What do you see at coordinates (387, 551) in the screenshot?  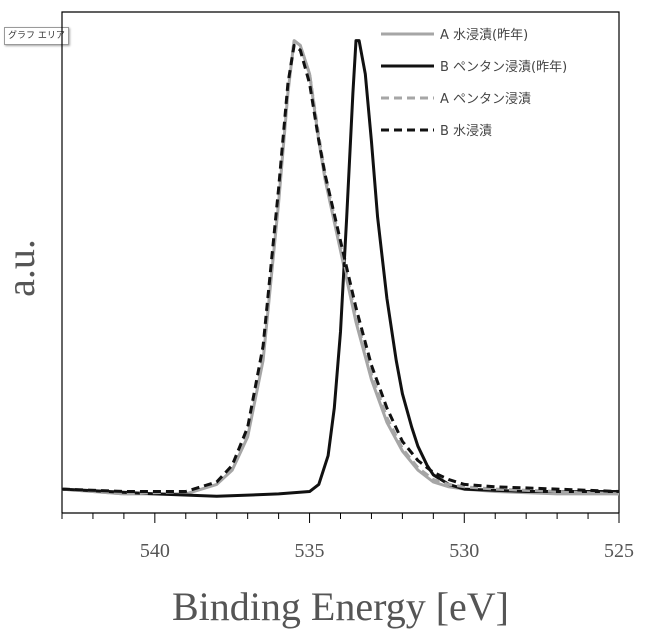 I see `x-tick-labels: 540 535 530 525` at bounding box center [387, 551].